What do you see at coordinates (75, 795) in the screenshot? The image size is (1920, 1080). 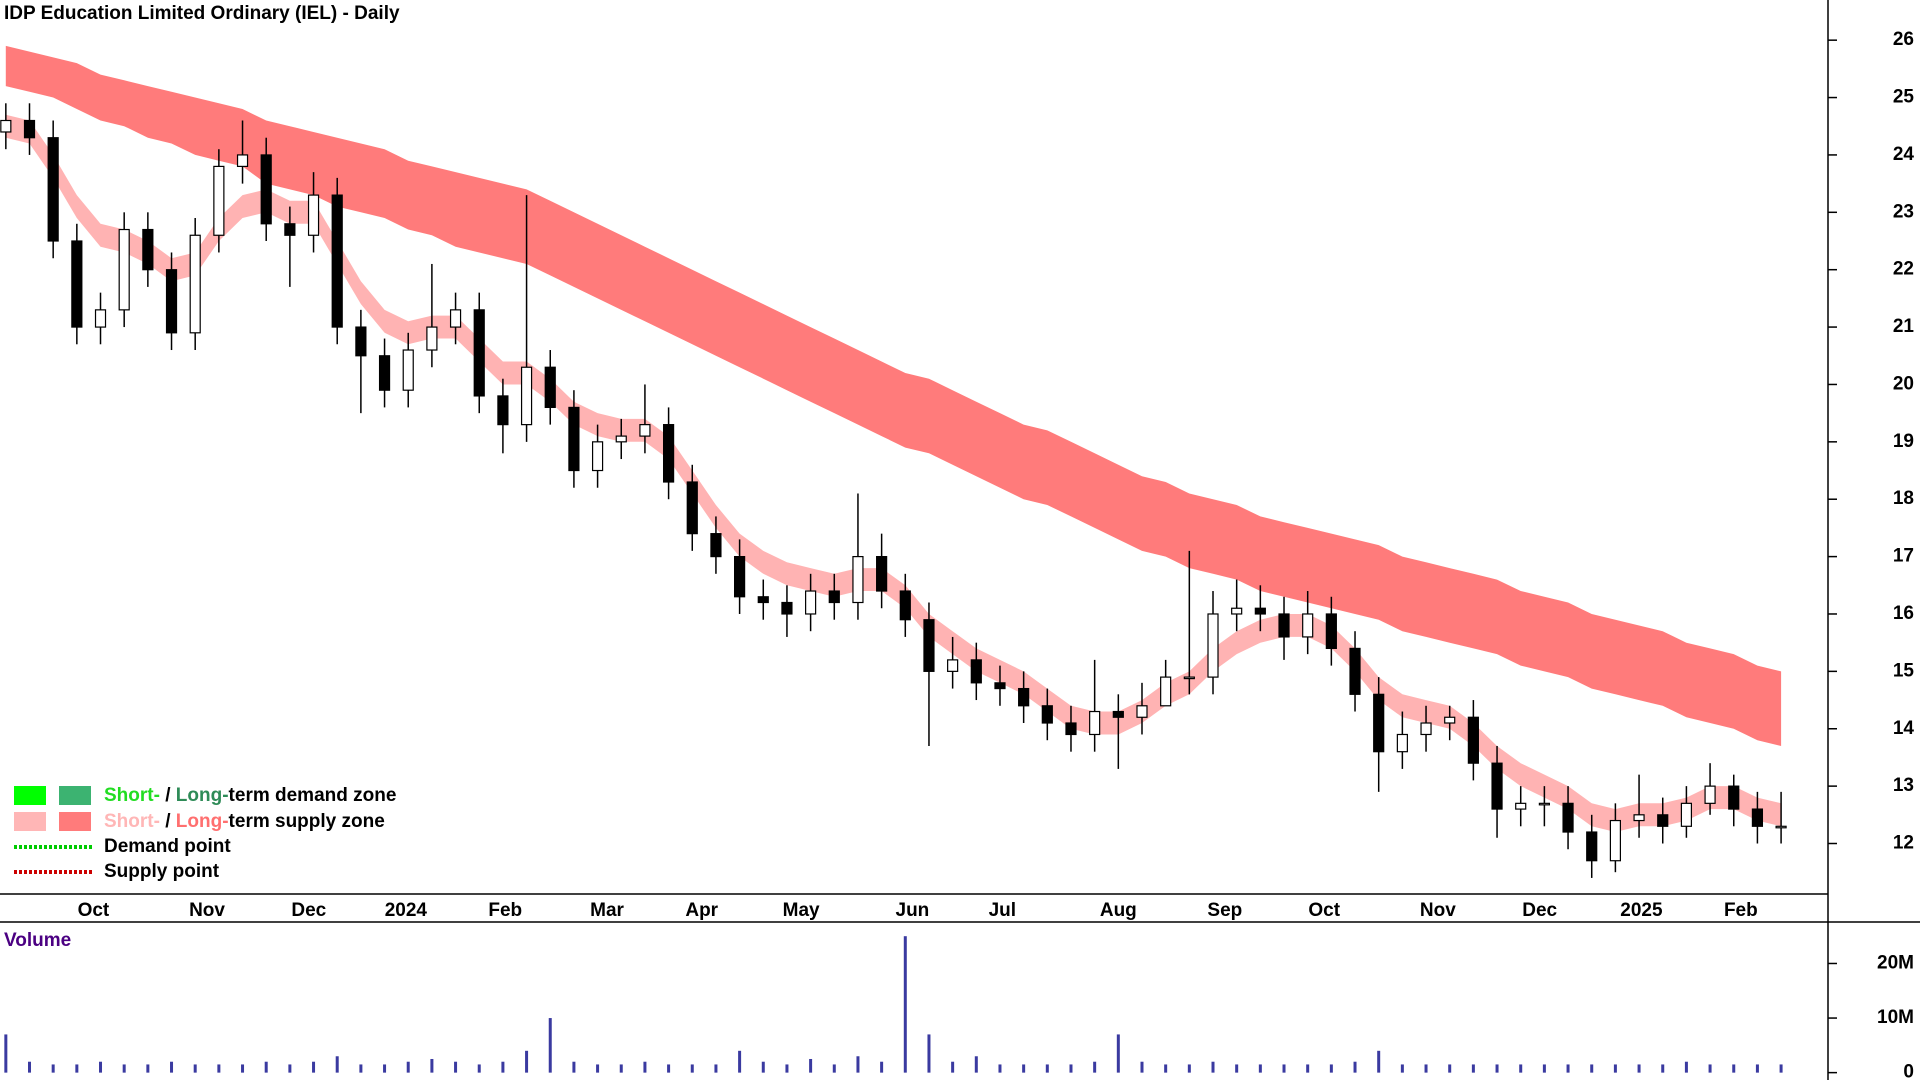 I see `legend-swatch` at bounding box center [75, 795].